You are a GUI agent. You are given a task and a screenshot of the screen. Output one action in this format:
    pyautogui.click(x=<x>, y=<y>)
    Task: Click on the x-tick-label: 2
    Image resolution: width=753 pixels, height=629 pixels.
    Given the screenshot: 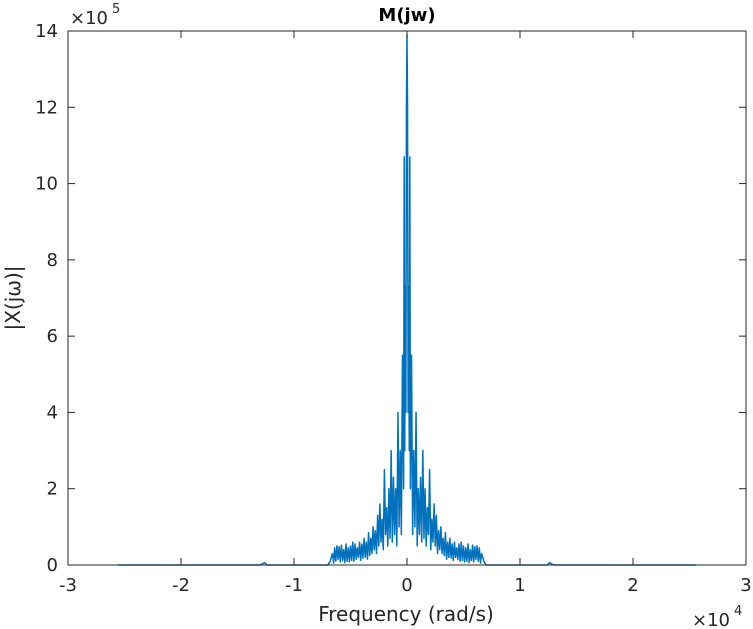 What is the action you would take?
    pyautogui.click(x=632, y=585)
    